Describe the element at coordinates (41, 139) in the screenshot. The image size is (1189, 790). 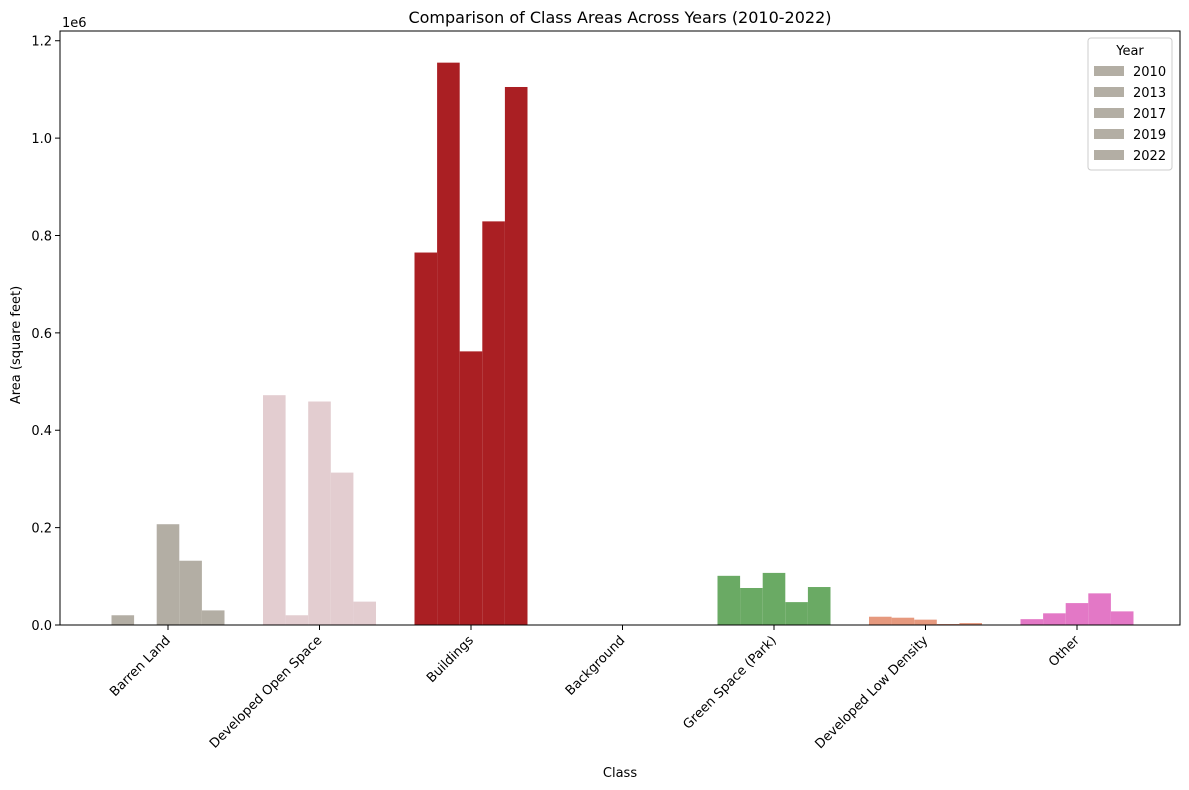
I see `y-tick-label: 1.0` at that location.